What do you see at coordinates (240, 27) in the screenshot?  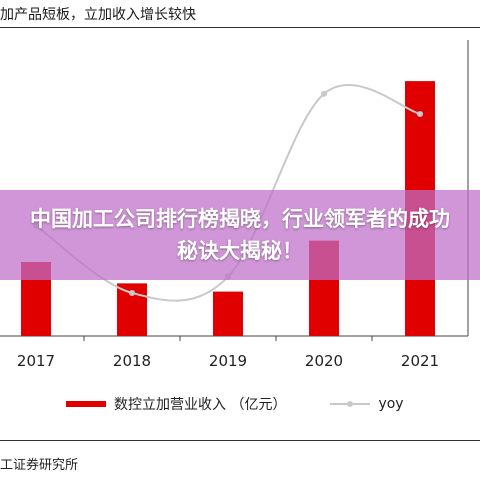 I see `title-divider` at bounding box center [240, 27].